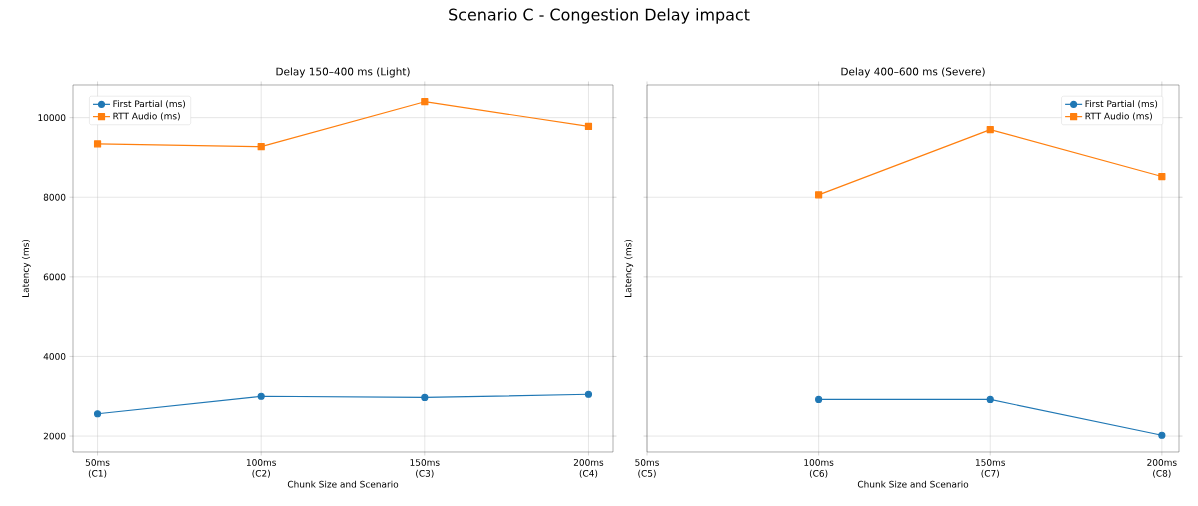  What do you see at coordinates (54, 436) in the screenshot?
I see `y-tick-label: 2000` at bounding box center [54, 436].